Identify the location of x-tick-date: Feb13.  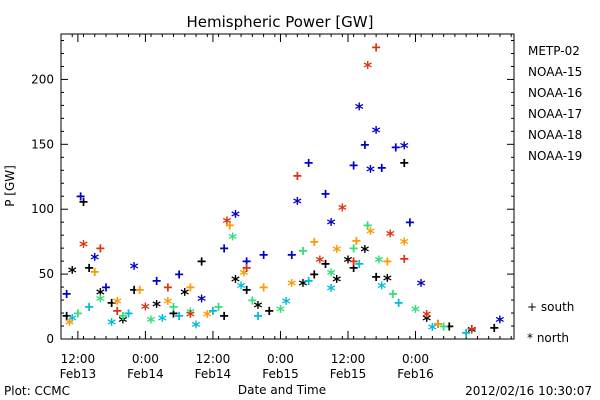
(78, 374).